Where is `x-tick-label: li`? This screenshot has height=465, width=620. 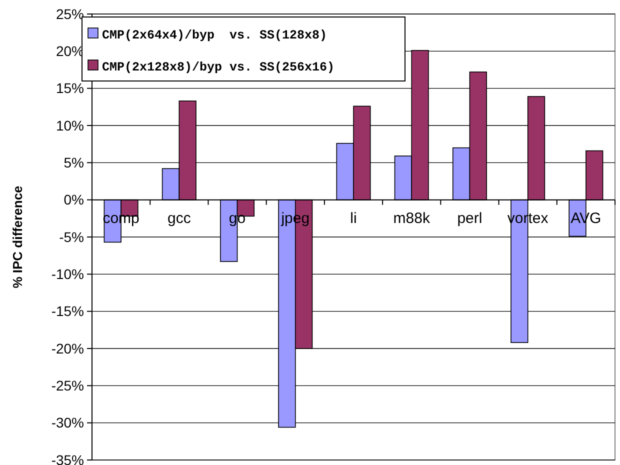
x-tick-label: li is located at coordinates (353, 218).